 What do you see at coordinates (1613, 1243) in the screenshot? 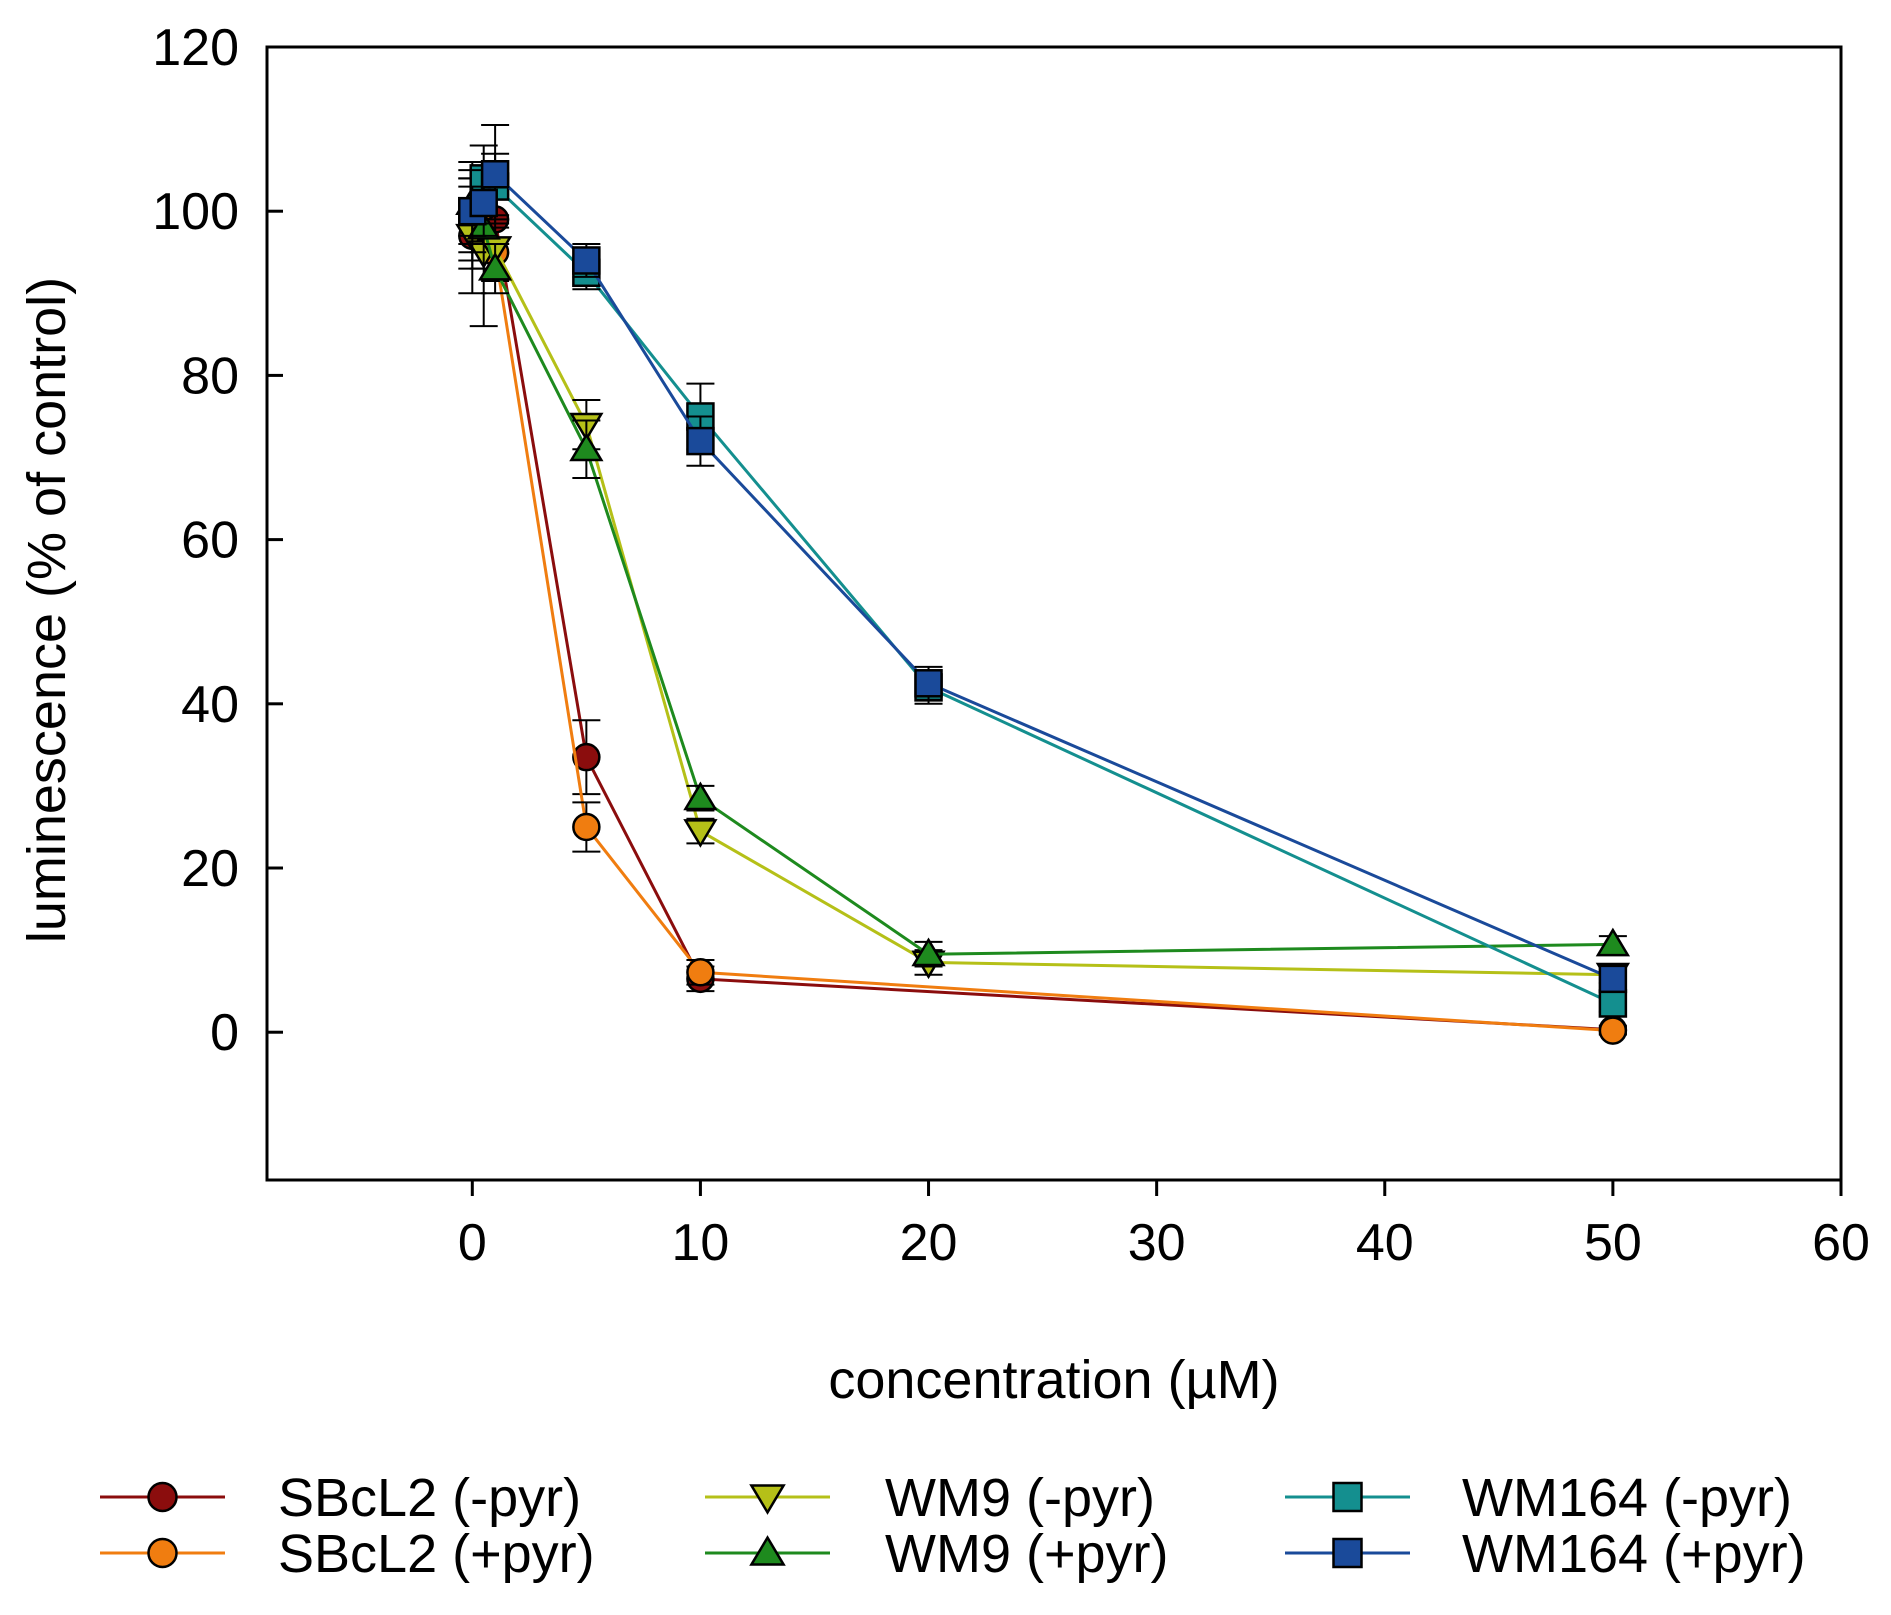
I see `x-tick-label: 50` at bounding box center [1613, 1243].